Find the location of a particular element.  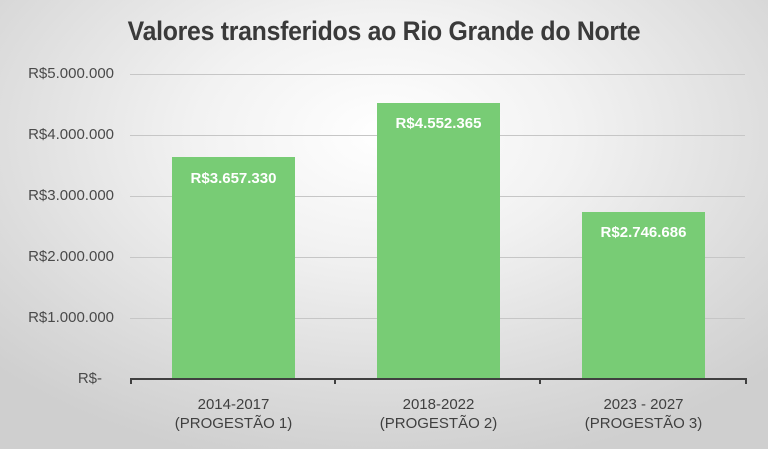

x-label-program: (PROGESTÃO 1) is located at coordinates (233, 423).